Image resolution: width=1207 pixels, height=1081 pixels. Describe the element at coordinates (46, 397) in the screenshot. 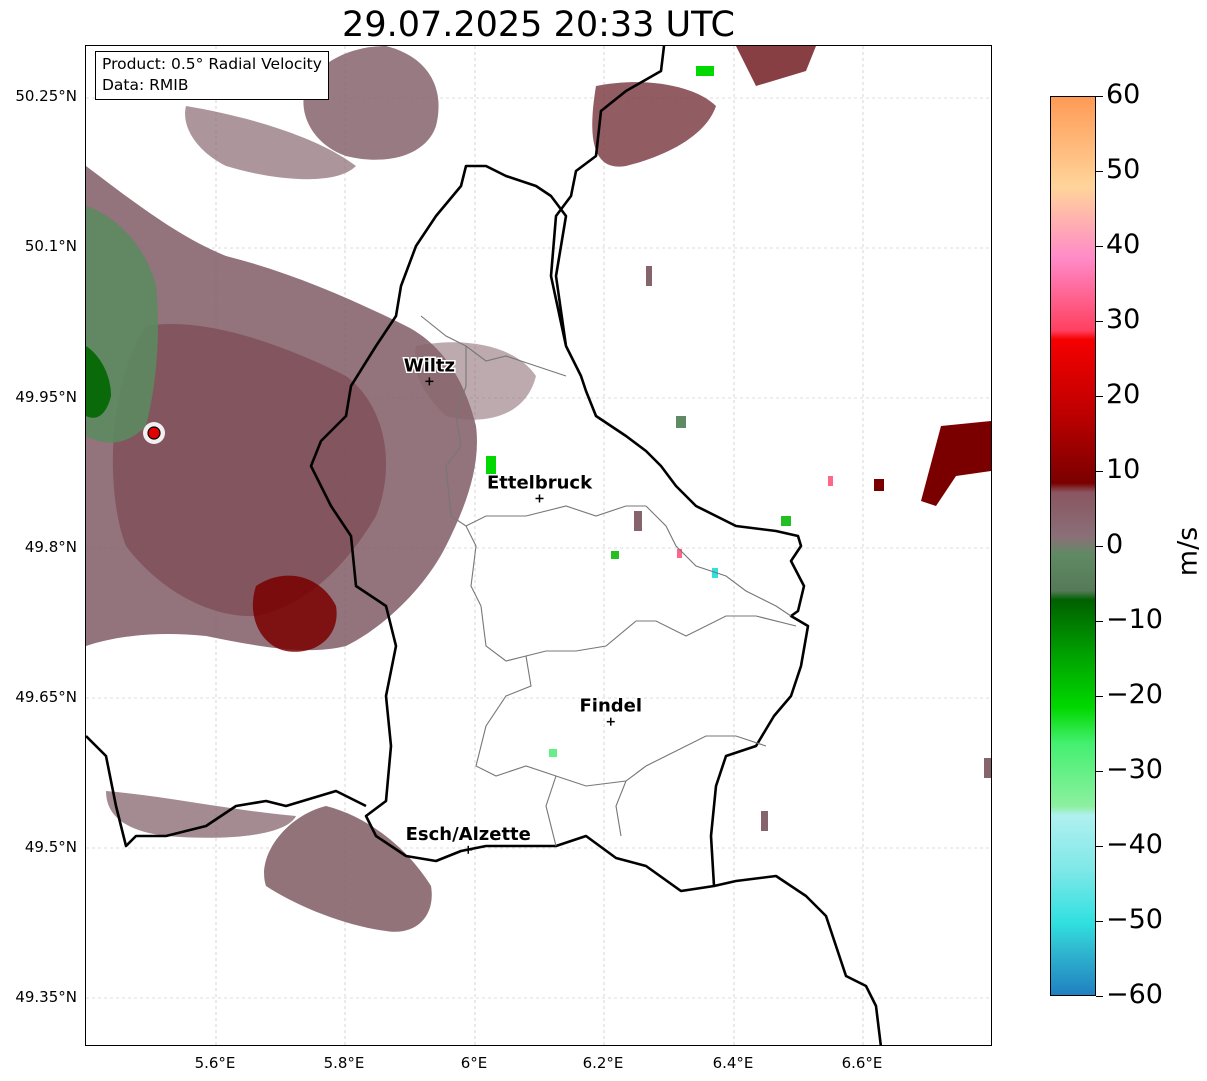

I see `lat-label-49-95: 49.95°N` at that location.